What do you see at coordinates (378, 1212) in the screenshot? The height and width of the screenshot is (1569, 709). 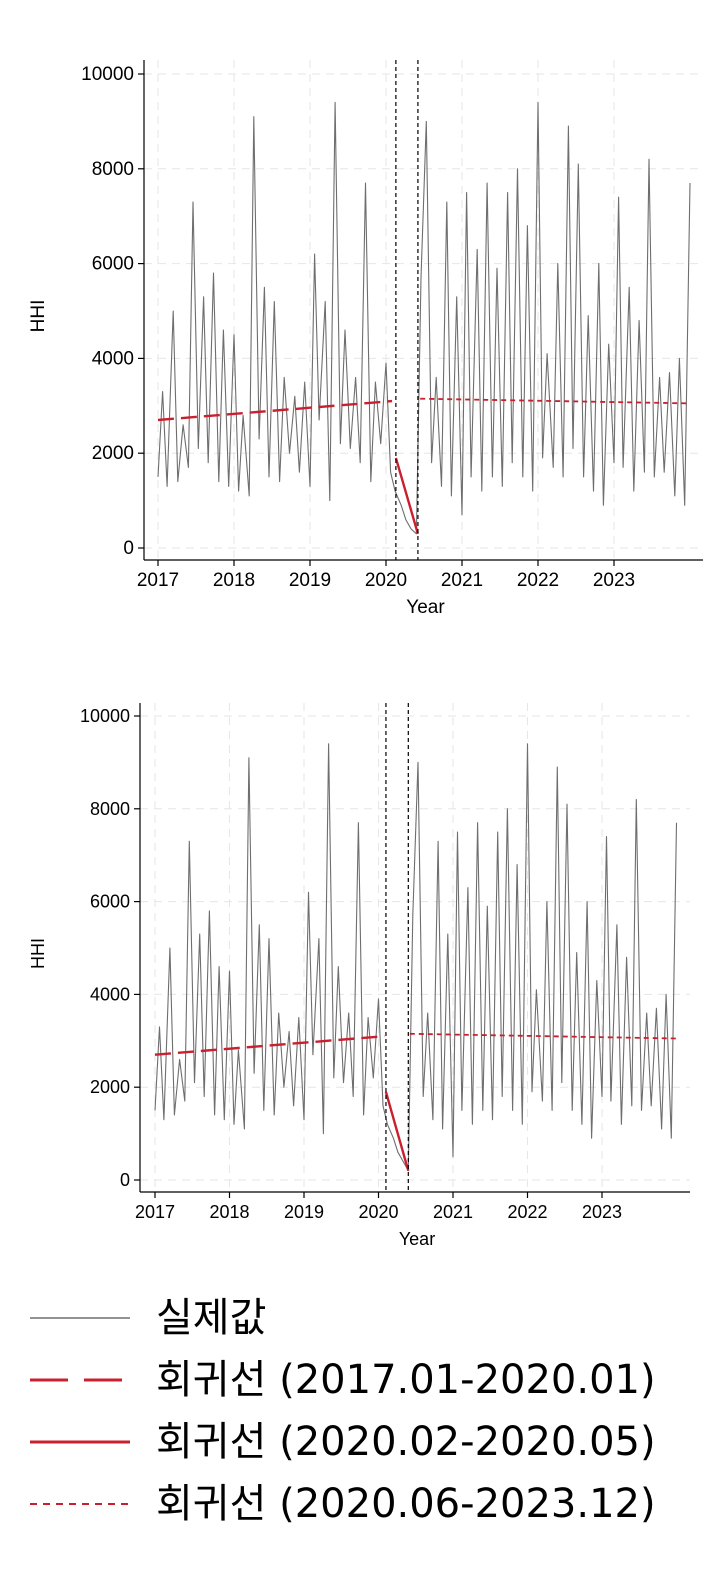 I see `chart2-x-tick-label-3: 2020` at bounding box center [378, 1212].